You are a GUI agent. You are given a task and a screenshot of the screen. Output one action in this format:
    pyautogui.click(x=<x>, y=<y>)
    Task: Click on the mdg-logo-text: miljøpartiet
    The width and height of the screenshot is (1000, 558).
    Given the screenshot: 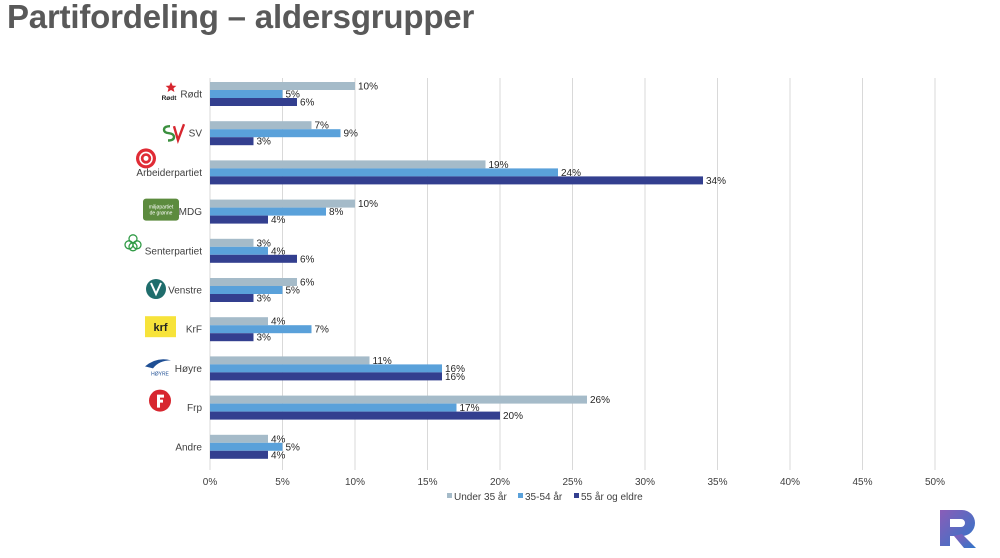 What is the action you would take?
    pyautogui.click(x=161, y=208)
    